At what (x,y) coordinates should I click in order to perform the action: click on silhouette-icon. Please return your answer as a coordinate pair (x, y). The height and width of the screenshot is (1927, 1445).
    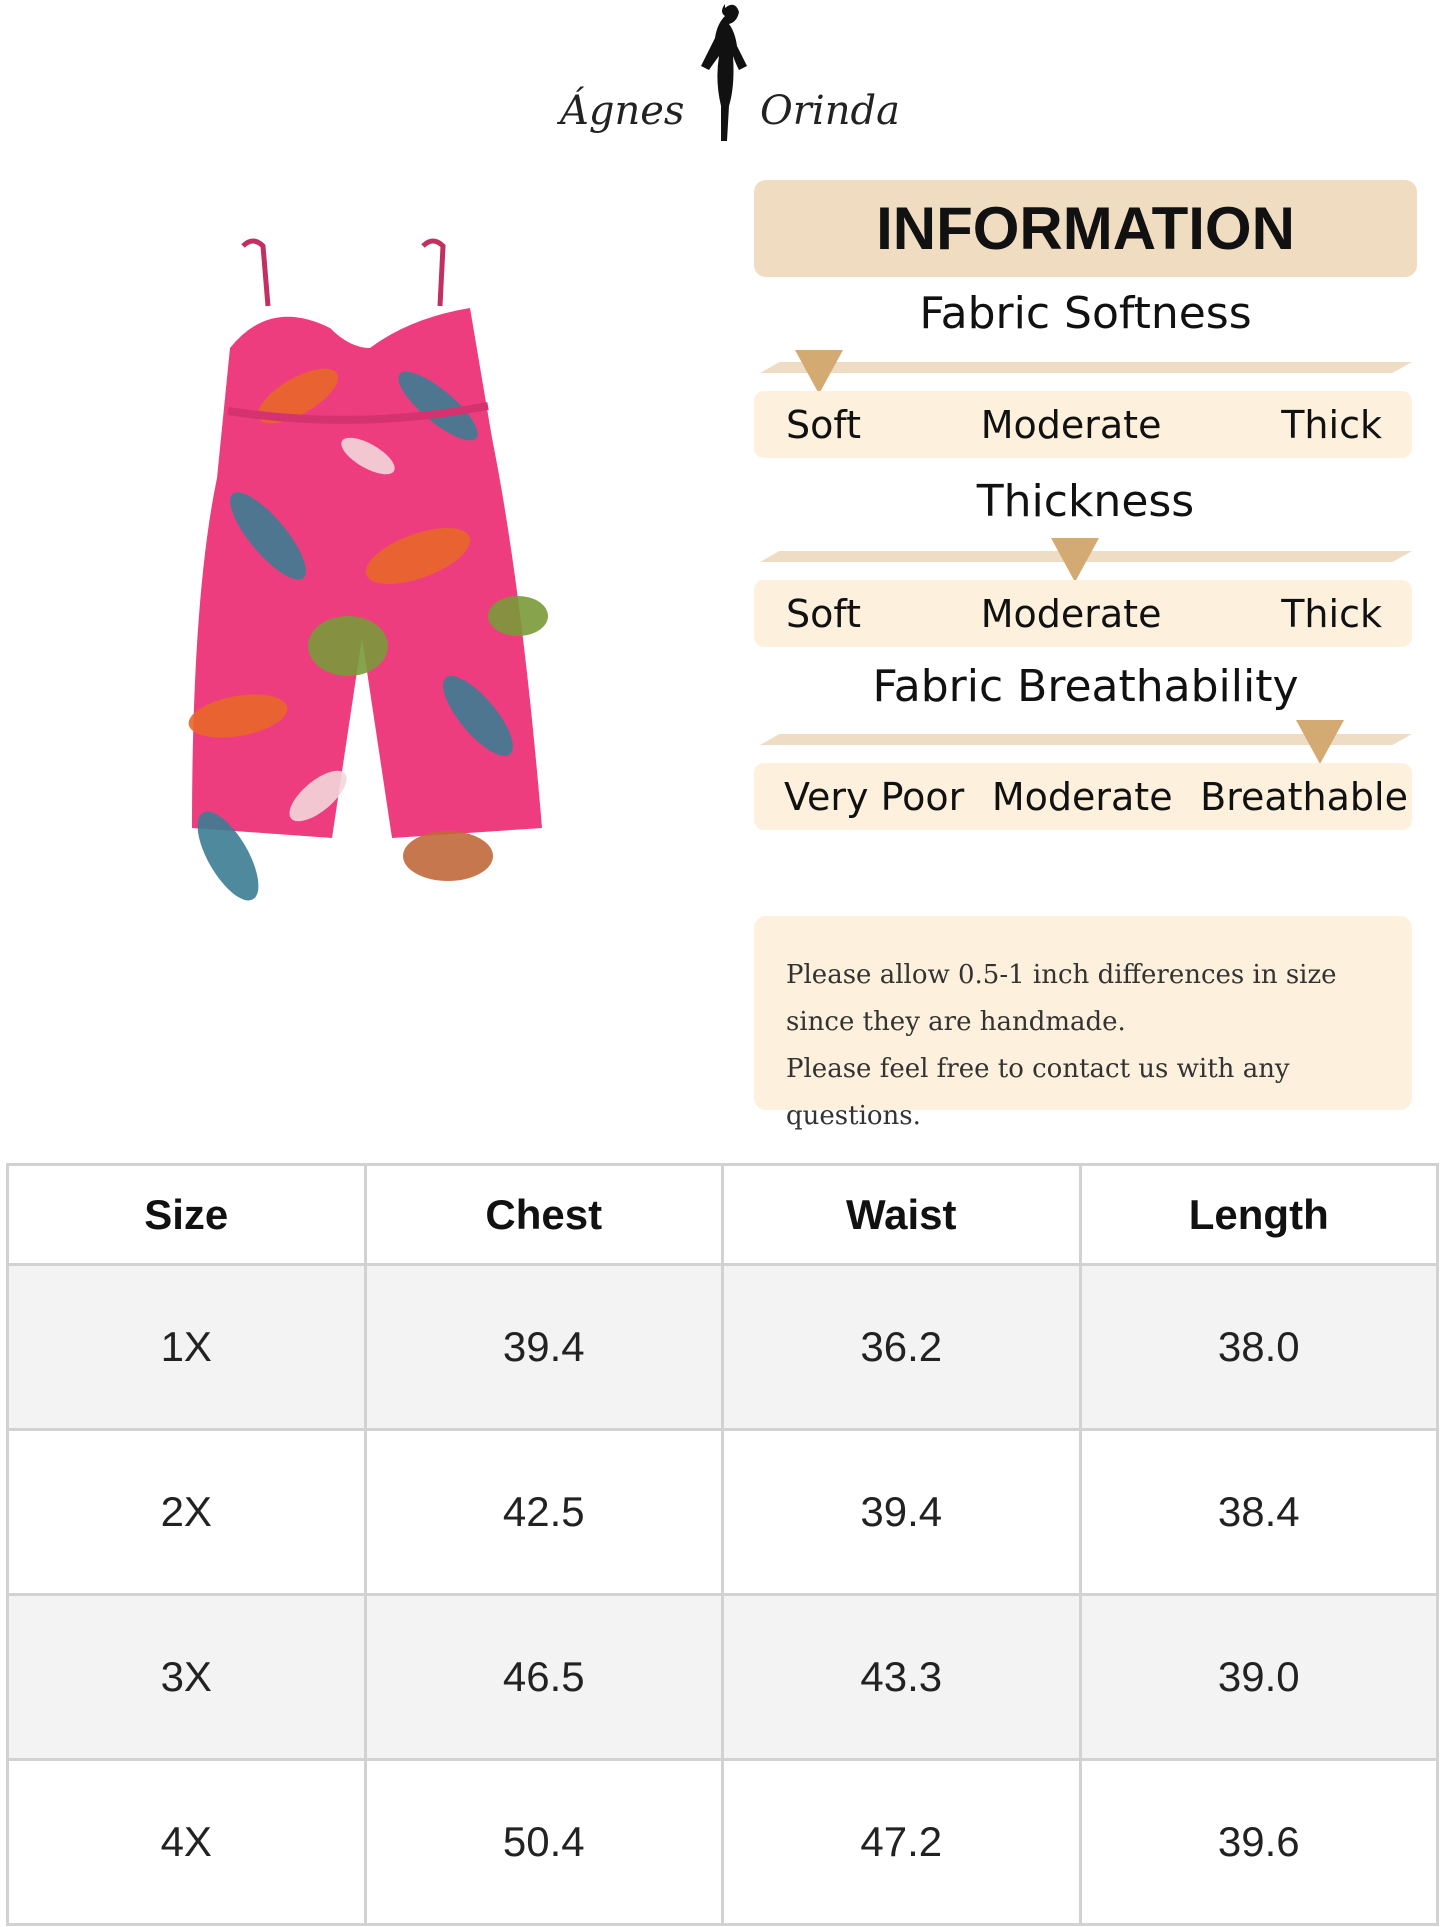
    Looking at the image, I should click on (724, 72).